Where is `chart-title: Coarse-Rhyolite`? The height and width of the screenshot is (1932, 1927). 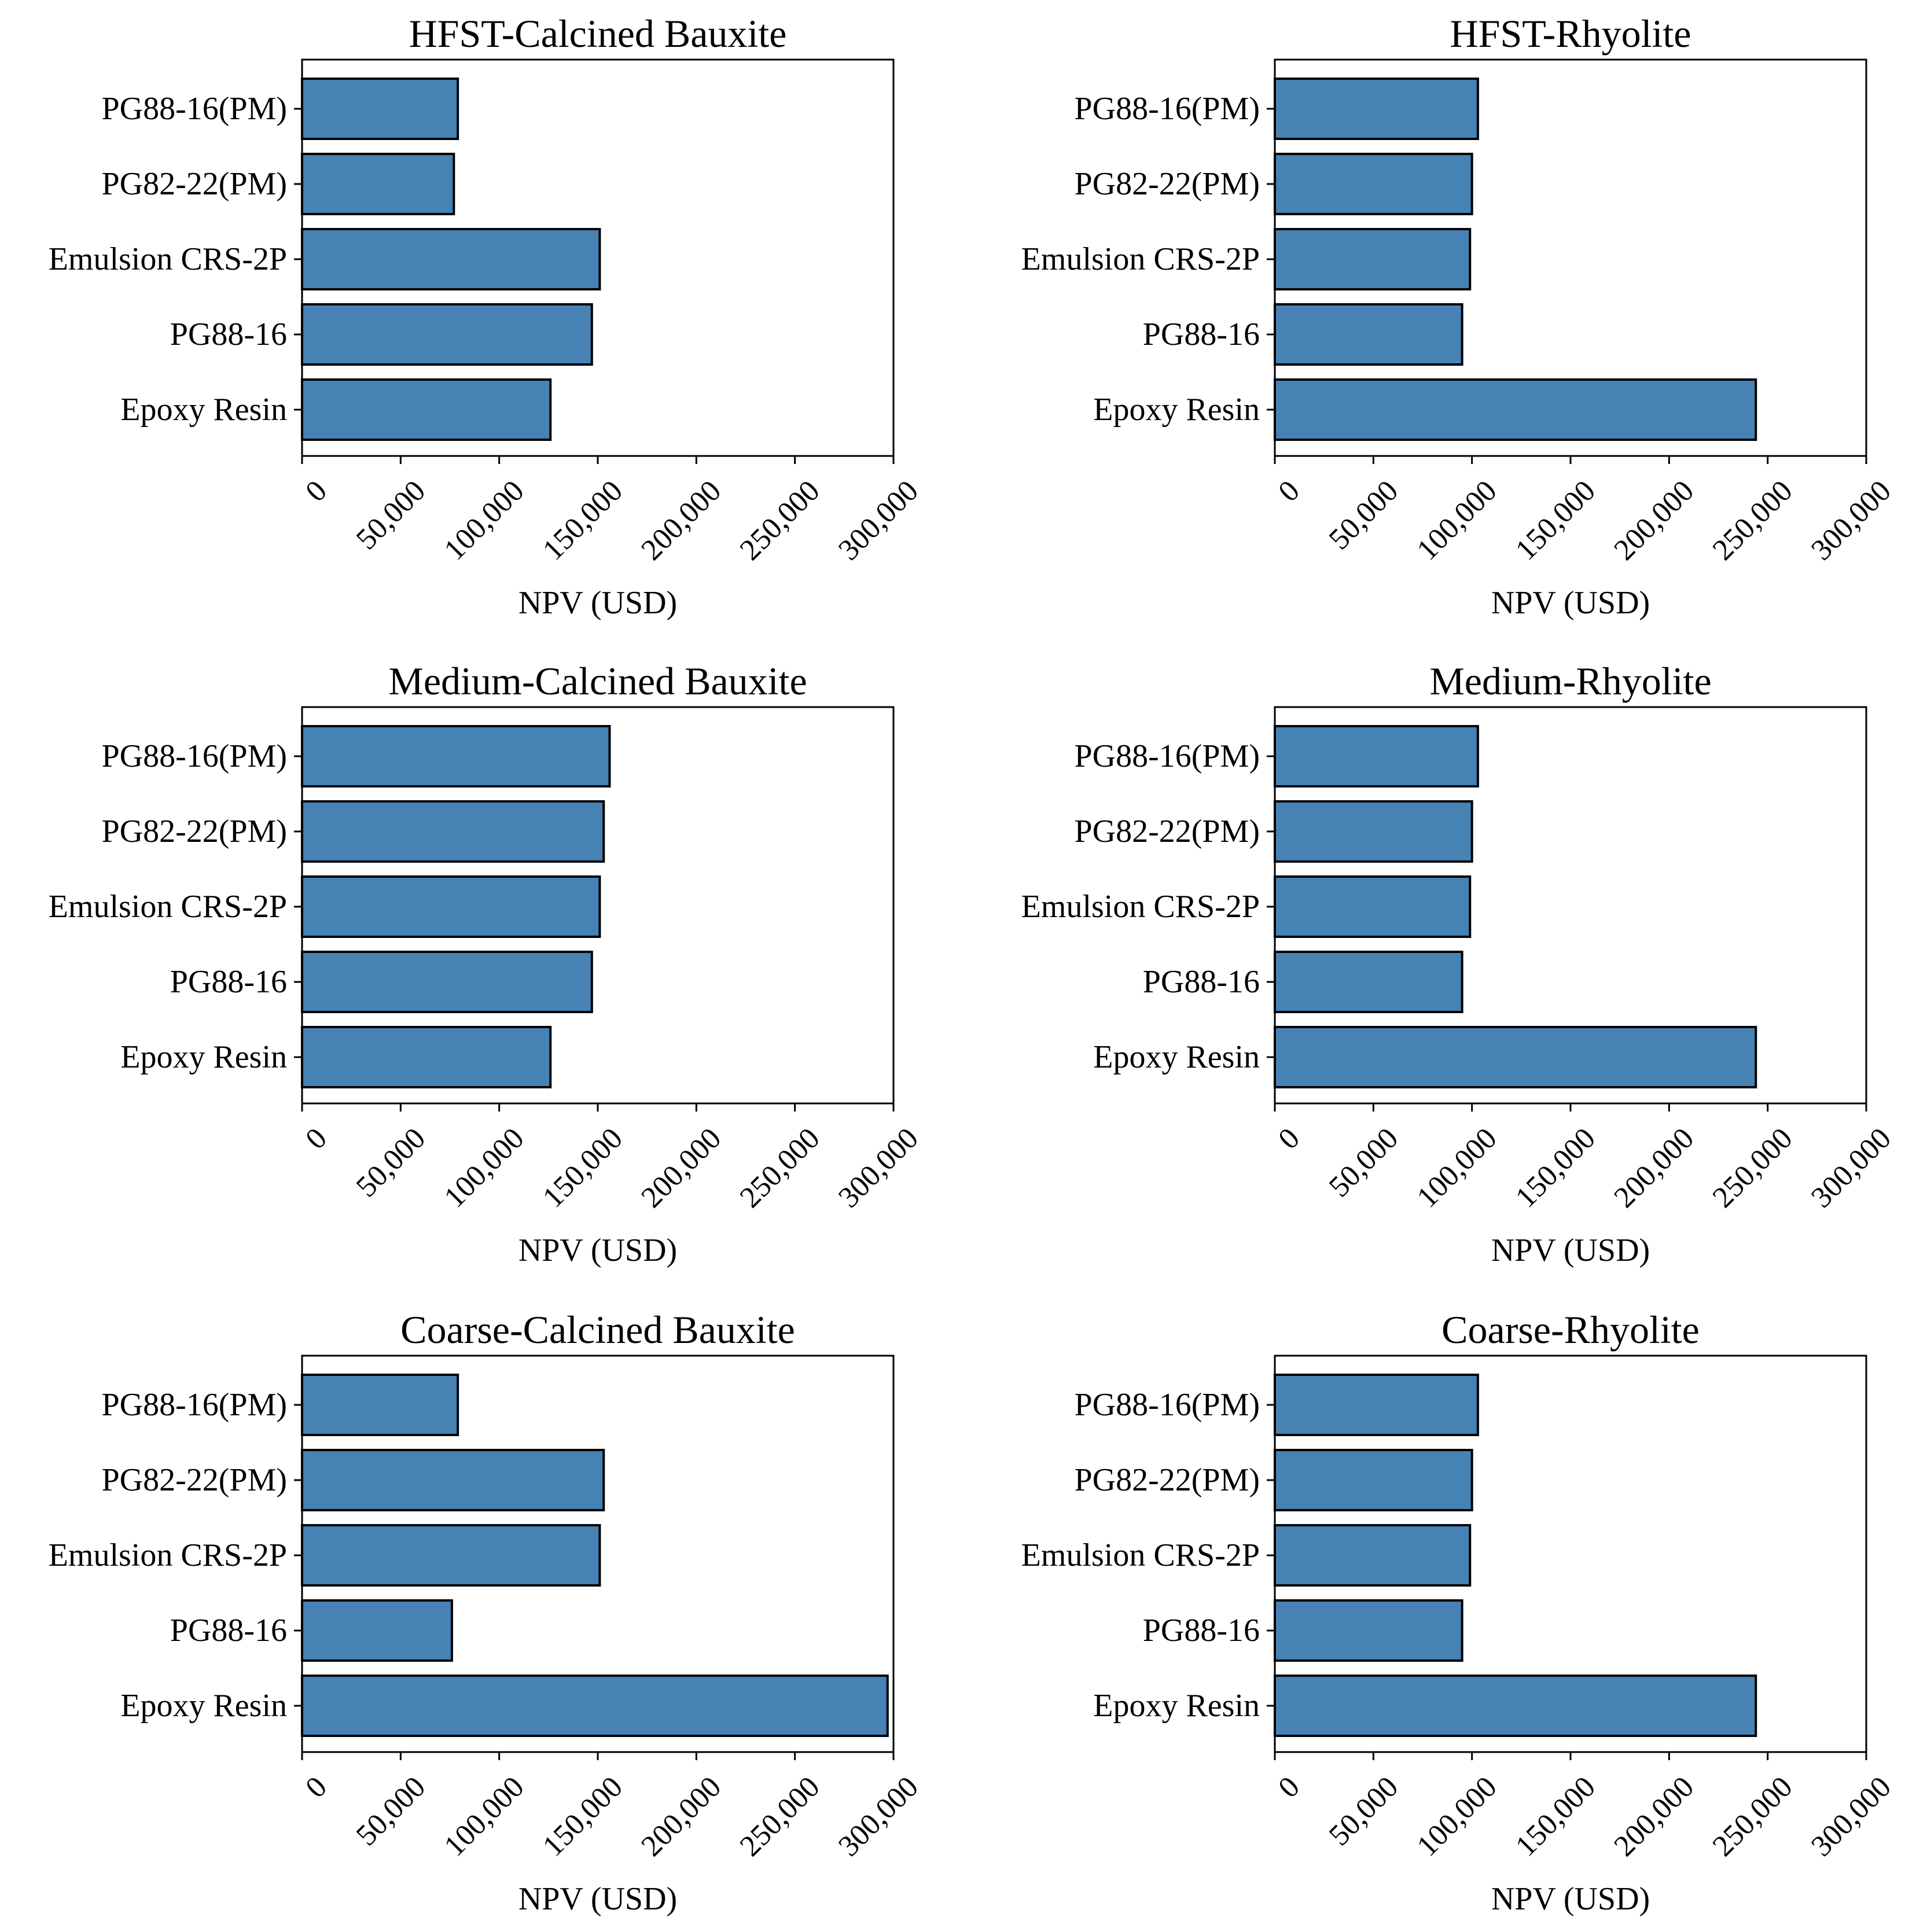
chart-title: Coarse-Rhyolite is located at coordinates (1570, 1330).